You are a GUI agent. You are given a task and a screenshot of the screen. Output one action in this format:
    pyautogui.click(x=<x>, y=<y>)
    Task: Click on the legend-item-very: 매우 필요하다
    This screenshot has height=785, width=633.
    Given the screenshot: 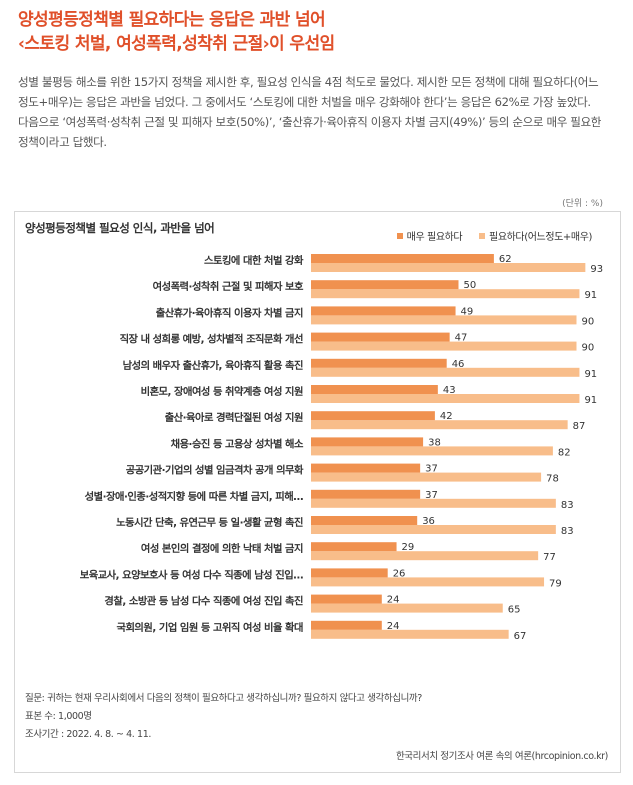 What is the action you would take?
    pyautogui.click(x=429, y=235)
    